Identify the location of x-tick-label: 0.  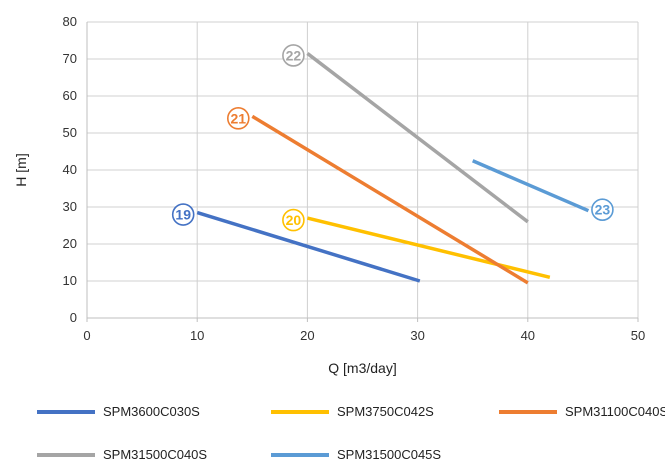
(86, 335).